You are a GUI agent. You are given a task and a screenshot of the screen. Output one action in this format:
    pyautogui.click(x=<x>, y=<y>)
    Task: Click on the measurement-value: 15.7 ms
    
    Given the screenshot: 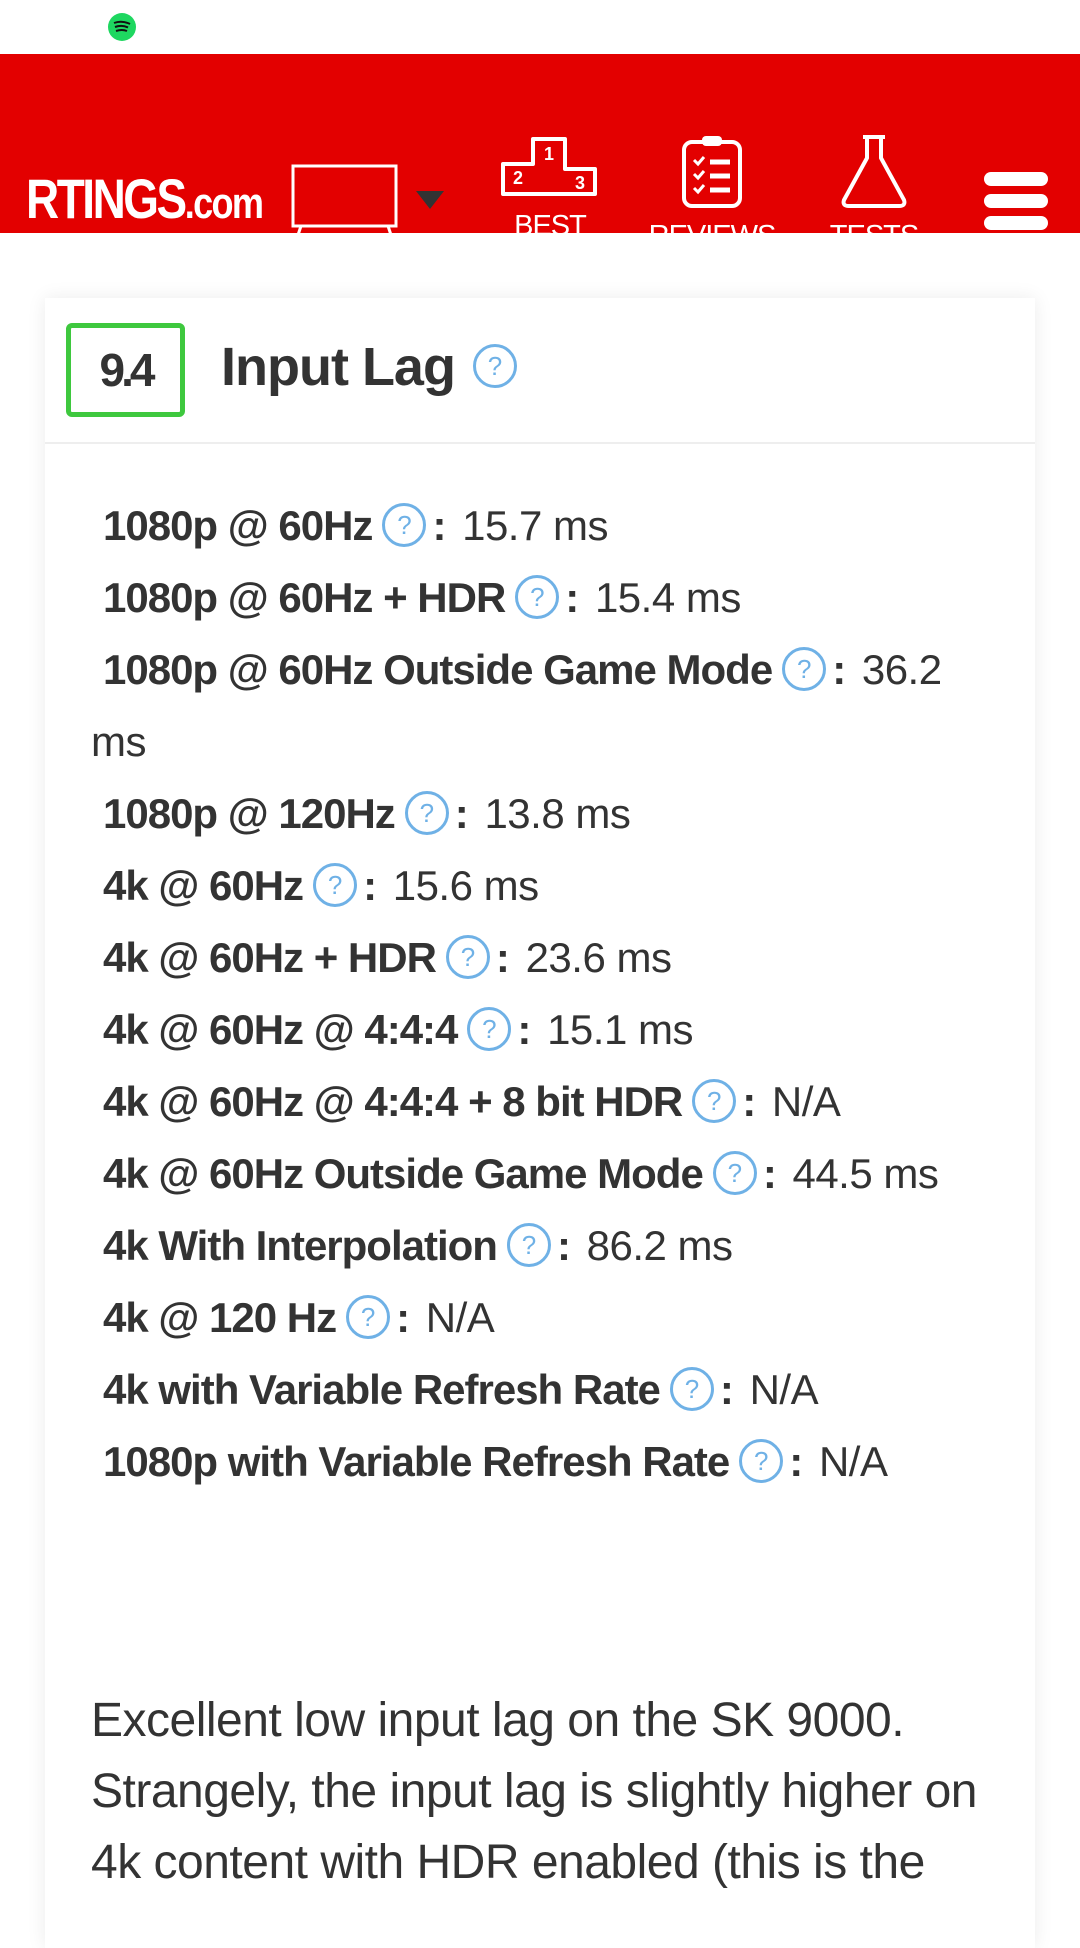 What is the action you would take?
    pyautogui.click(x=535, y=525)
    